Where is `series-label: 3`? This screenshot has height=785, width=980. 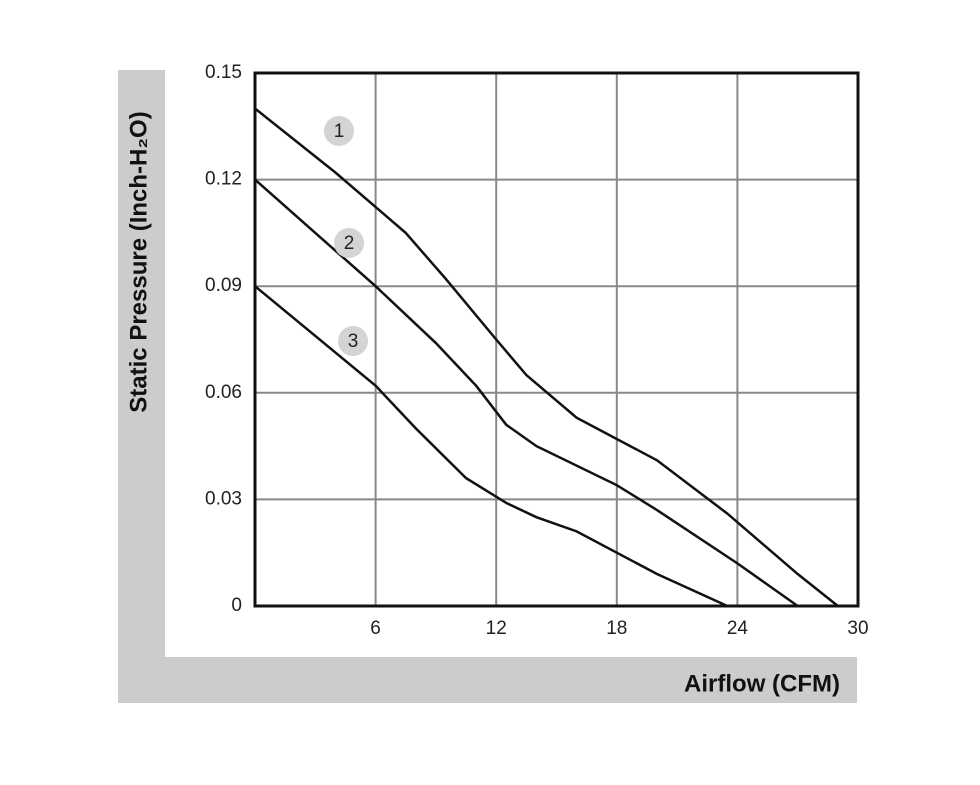
series-label: 3 is located at coordinates (353, 341).